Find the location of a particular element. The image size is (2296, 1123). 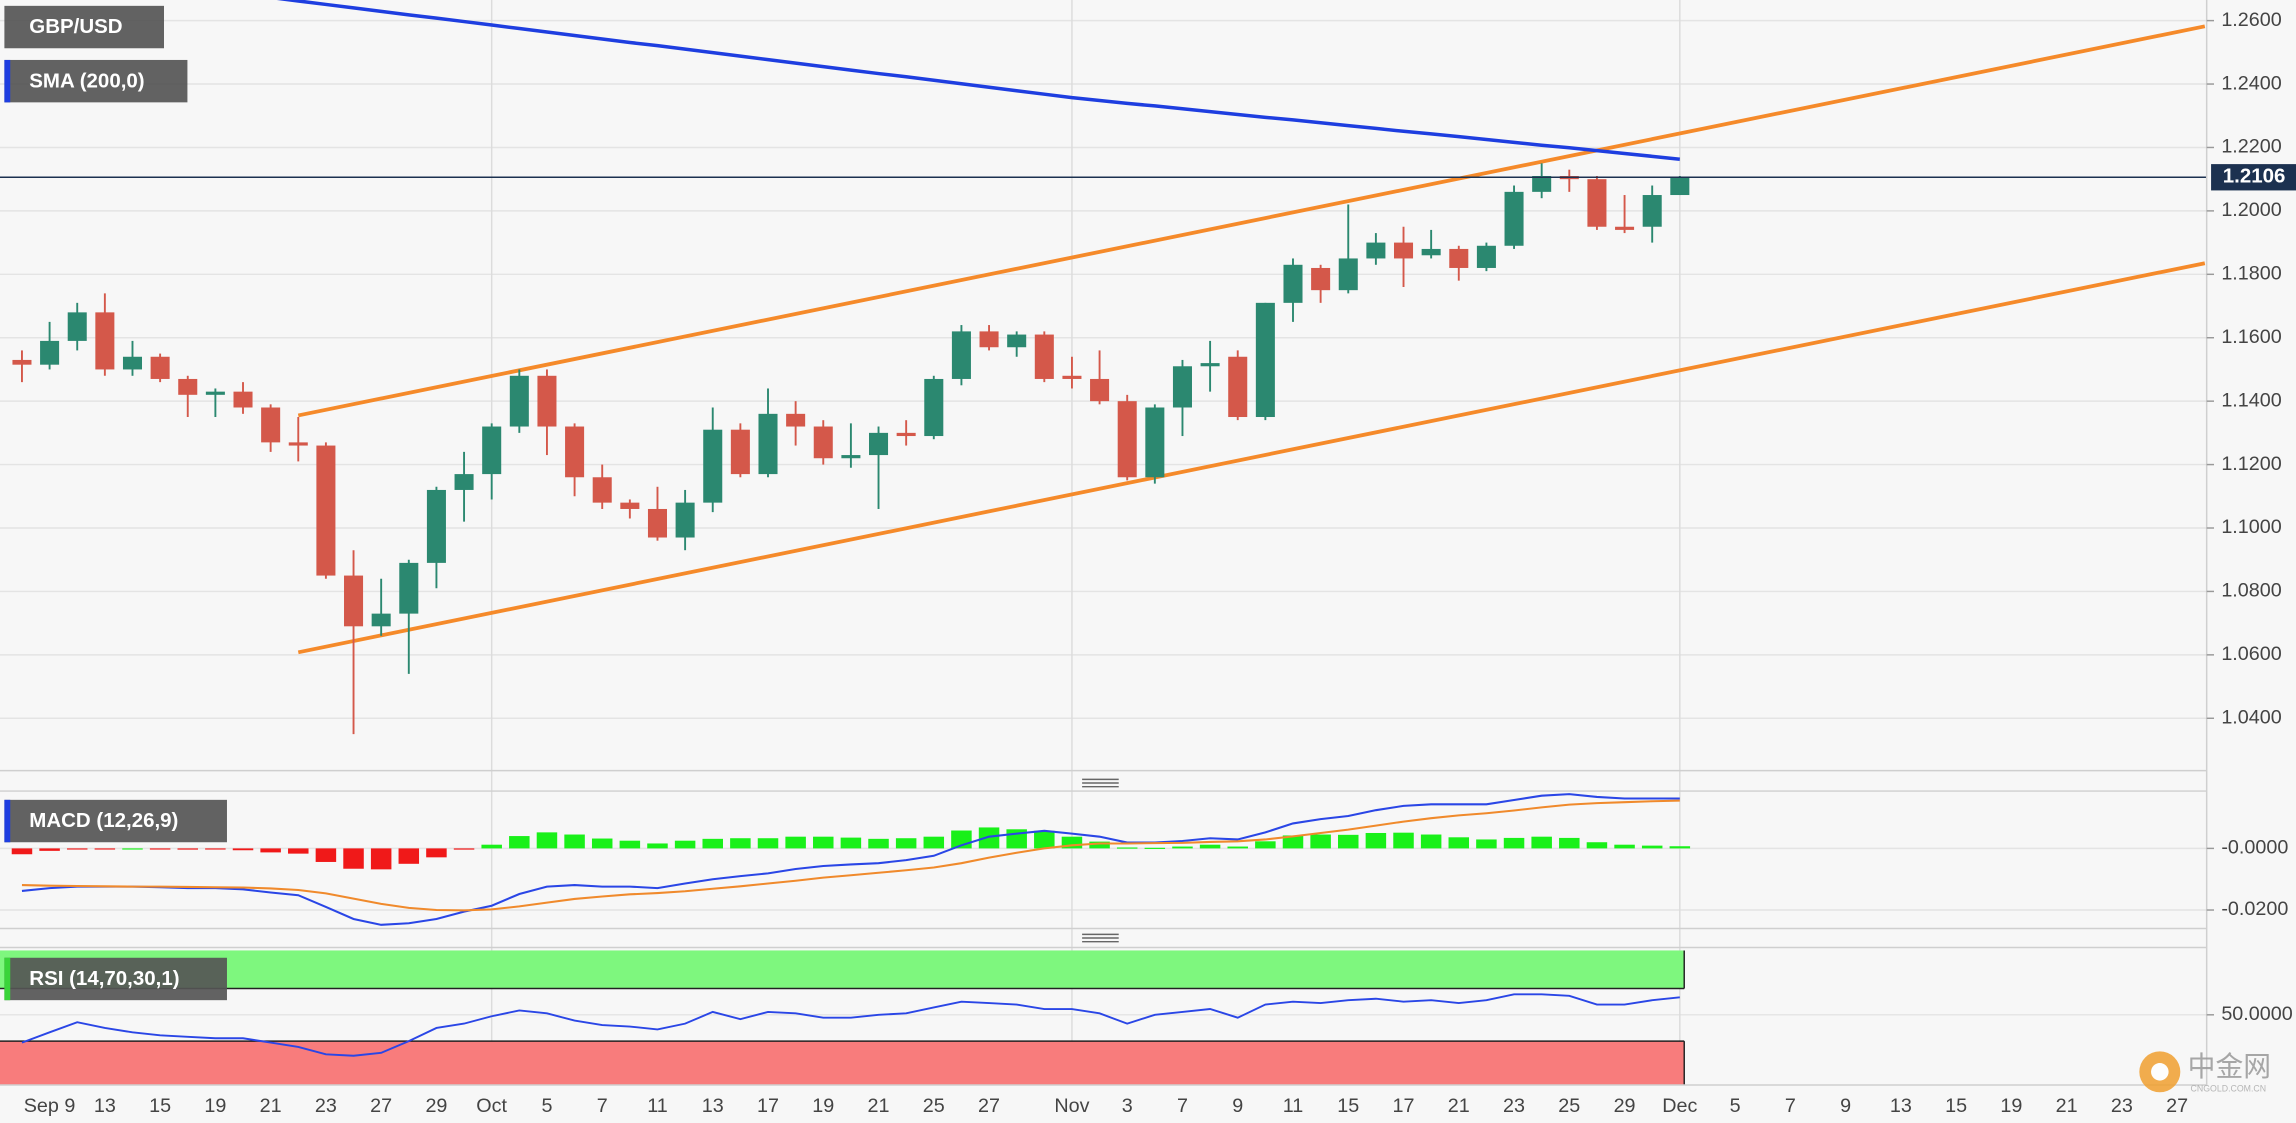

y-tick-label: -0.0000 is located at coordinates (2254, 848).